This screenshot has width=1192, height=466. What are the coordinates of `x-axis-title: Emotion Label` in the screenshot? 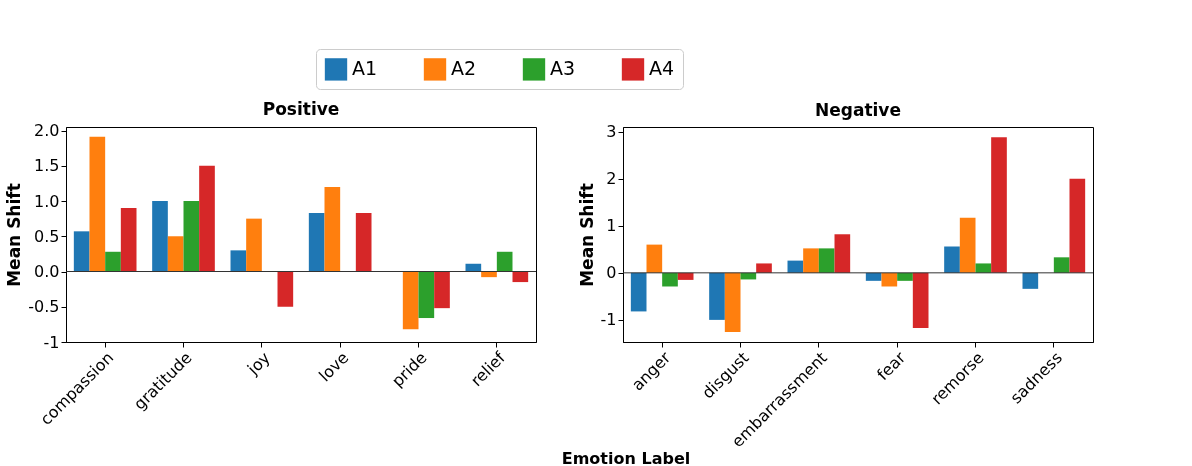 It's located at (626, 457).